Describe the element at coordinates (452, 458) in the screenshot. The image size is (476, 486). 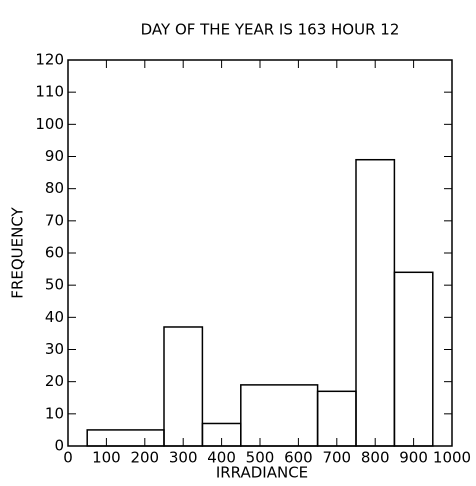
I see `x-tick-label: 1000` at that location.